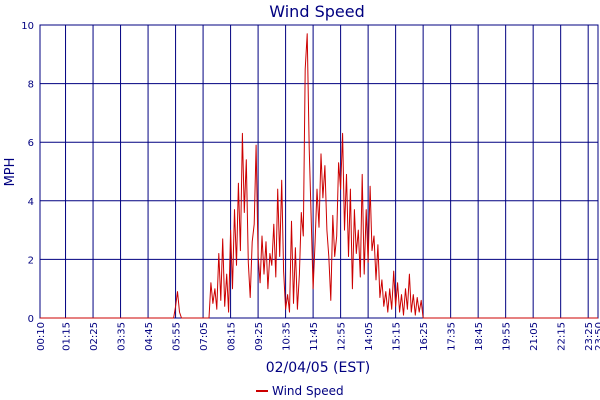 This screenshot has height=400, width=600. What do you see at coordinates (308, 391) in the screenshot?
I see `legend-label: Wind Speed` at bounding box center [308, 391].